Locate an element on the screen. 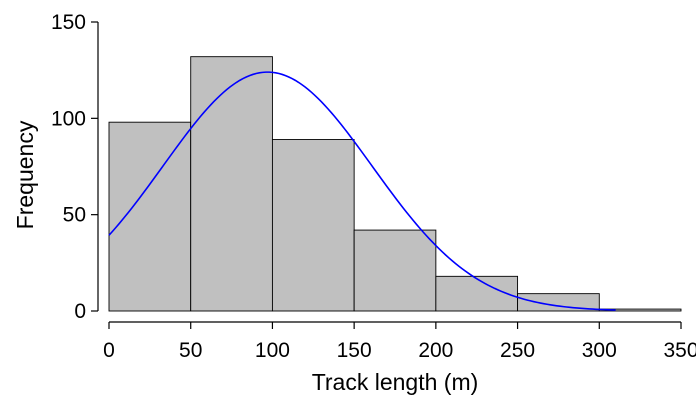  y-axis-title: Frequency is located at coordinates (25, 174).